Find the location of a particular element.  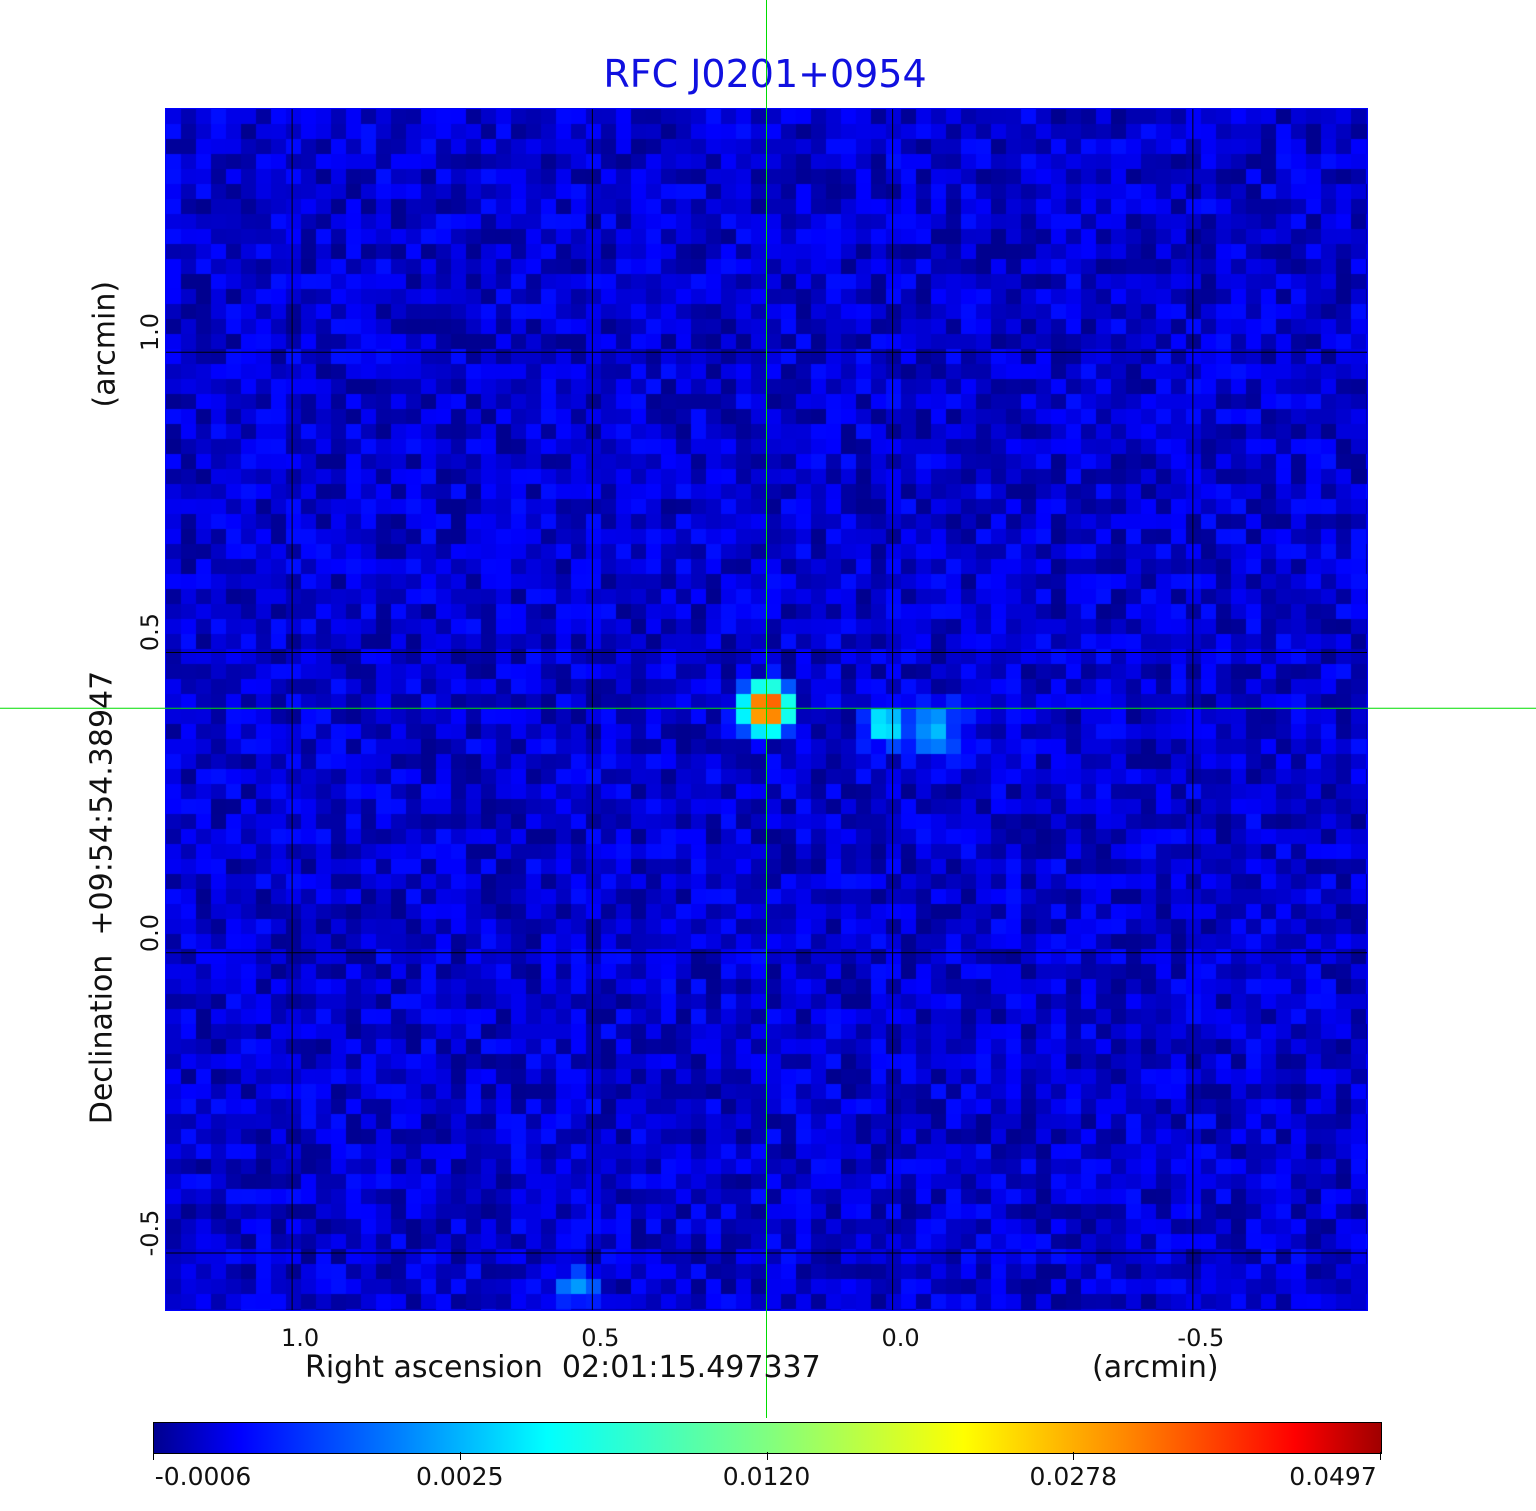

y-axis-label: Declination +09:54:54.38947 is located at coordinates (102, 897).